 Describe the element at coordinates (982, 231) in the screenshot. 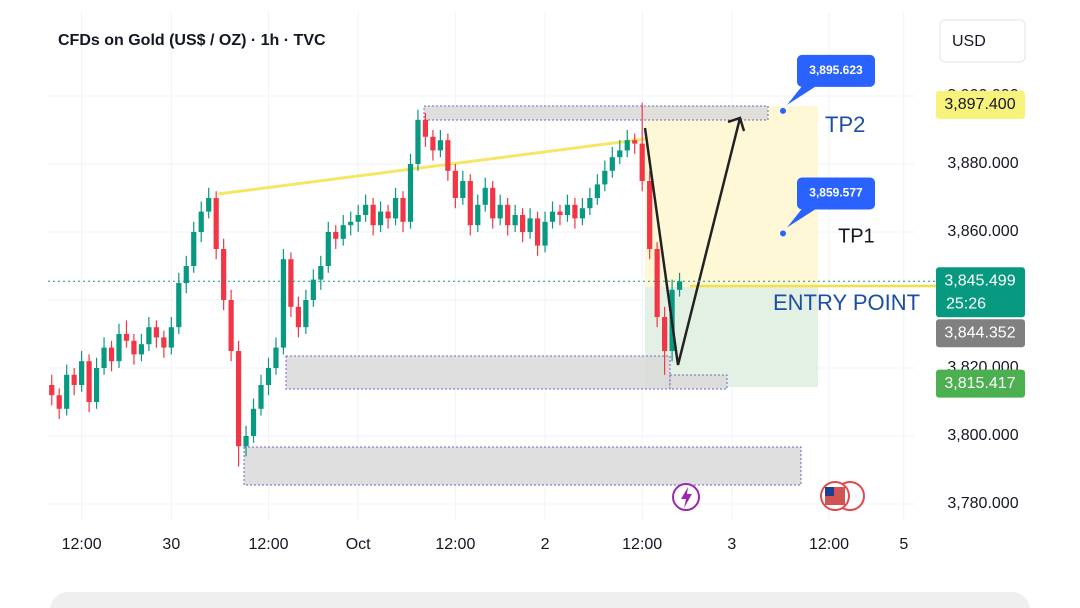

I see `y-tick-label: 3,860.000` at that location.